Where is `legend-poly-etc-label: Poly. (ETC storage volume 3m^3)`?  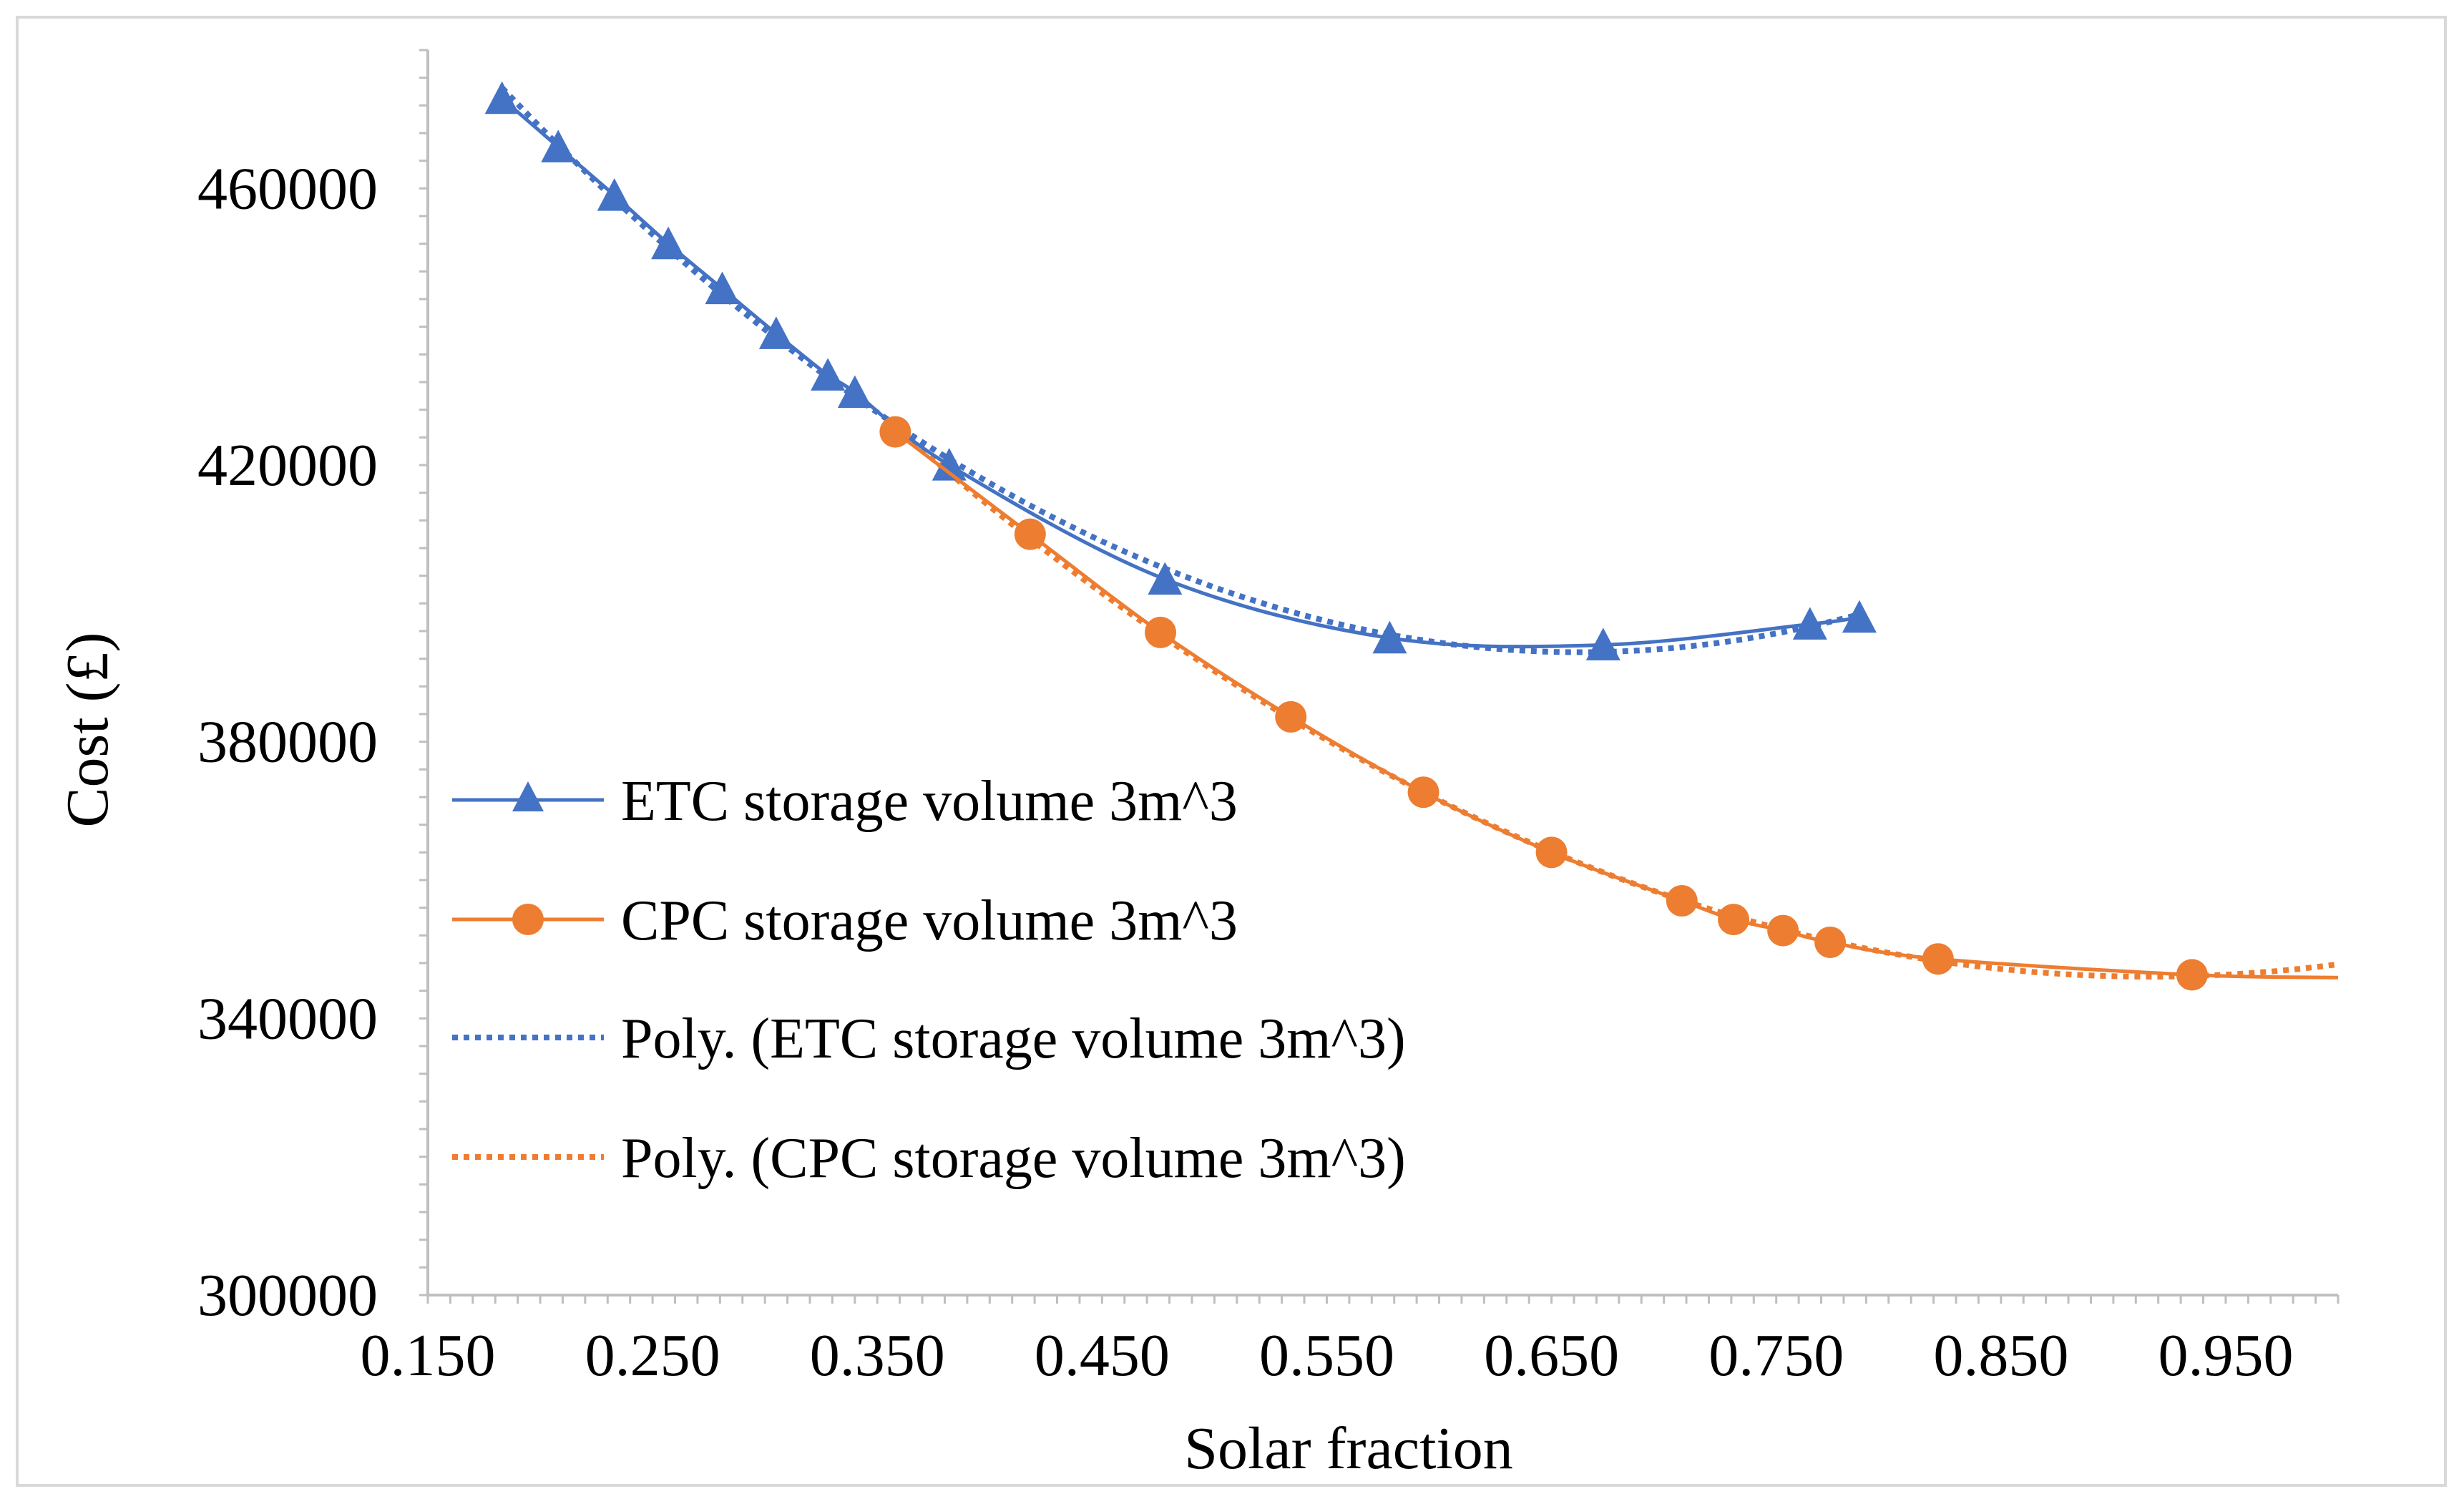
legend-poly-etc-label: Poly. (ETC storage volume 3m^3) is located at coordinates (1014, 1038).